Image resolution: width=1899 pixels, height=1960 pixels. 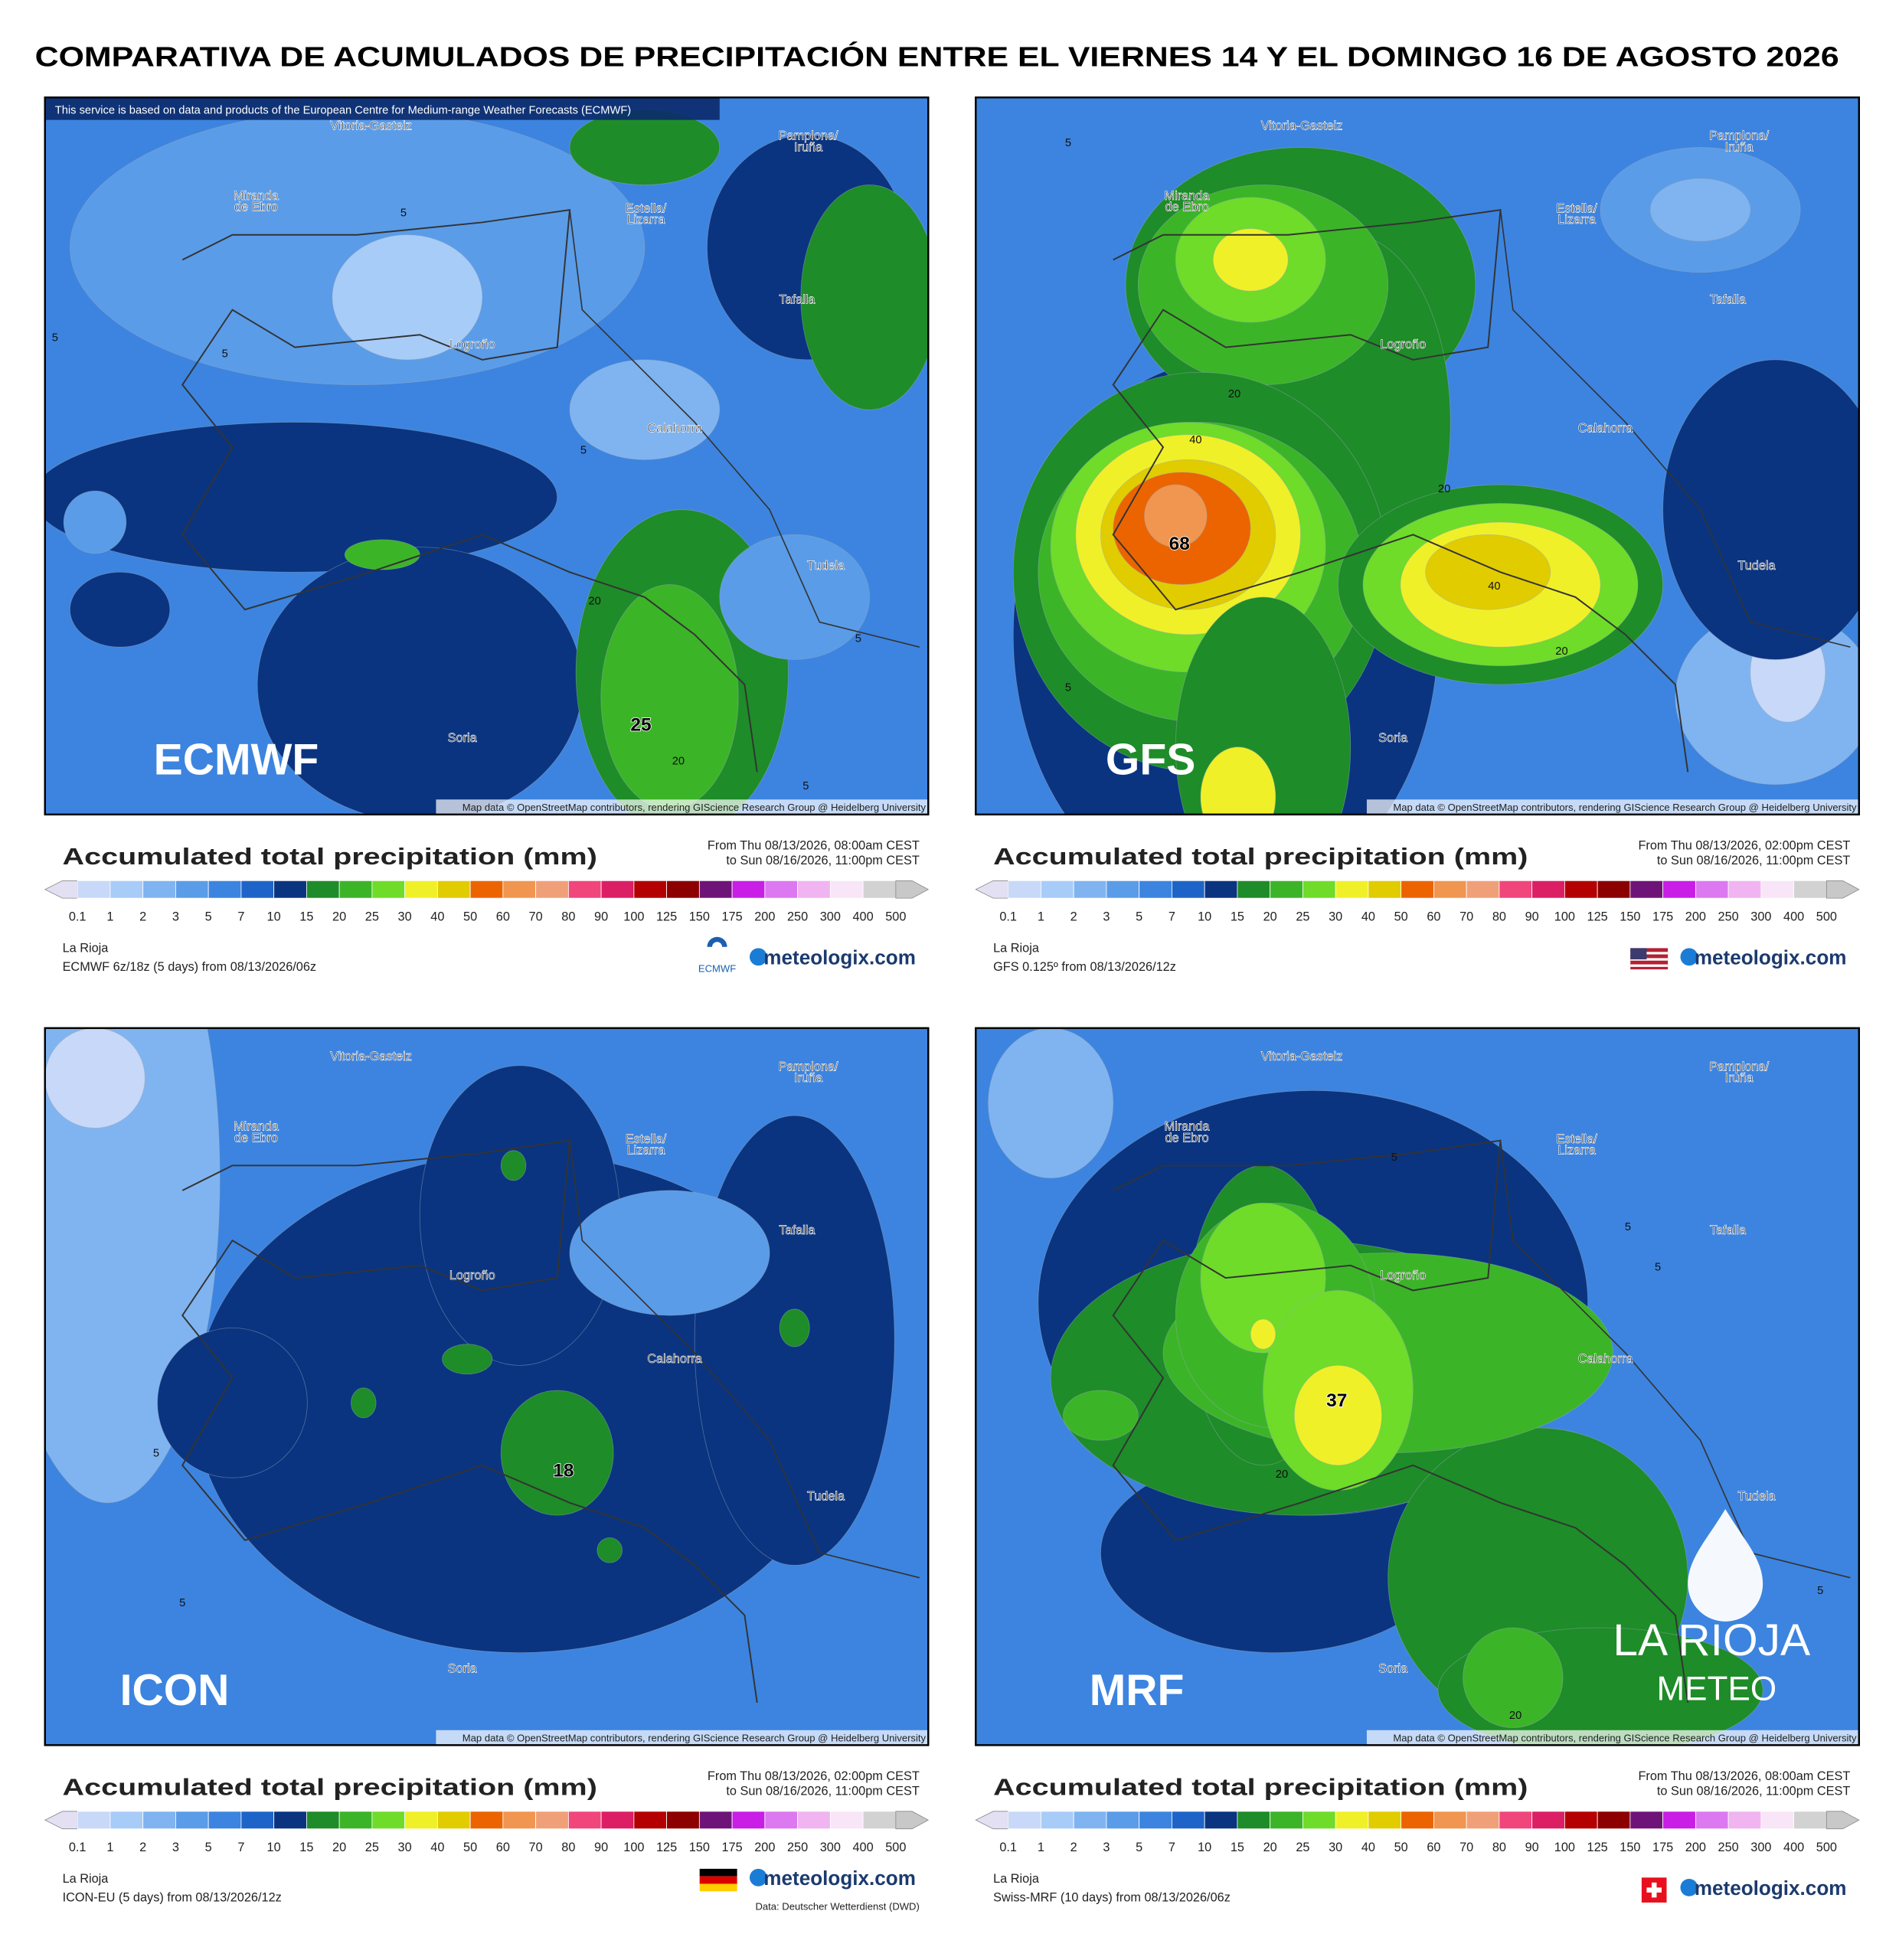 What do you see at coordinates (797, 1847) in the screenshot?
I see `legend-tick-label: 250` at bounding box center [797, 1847].